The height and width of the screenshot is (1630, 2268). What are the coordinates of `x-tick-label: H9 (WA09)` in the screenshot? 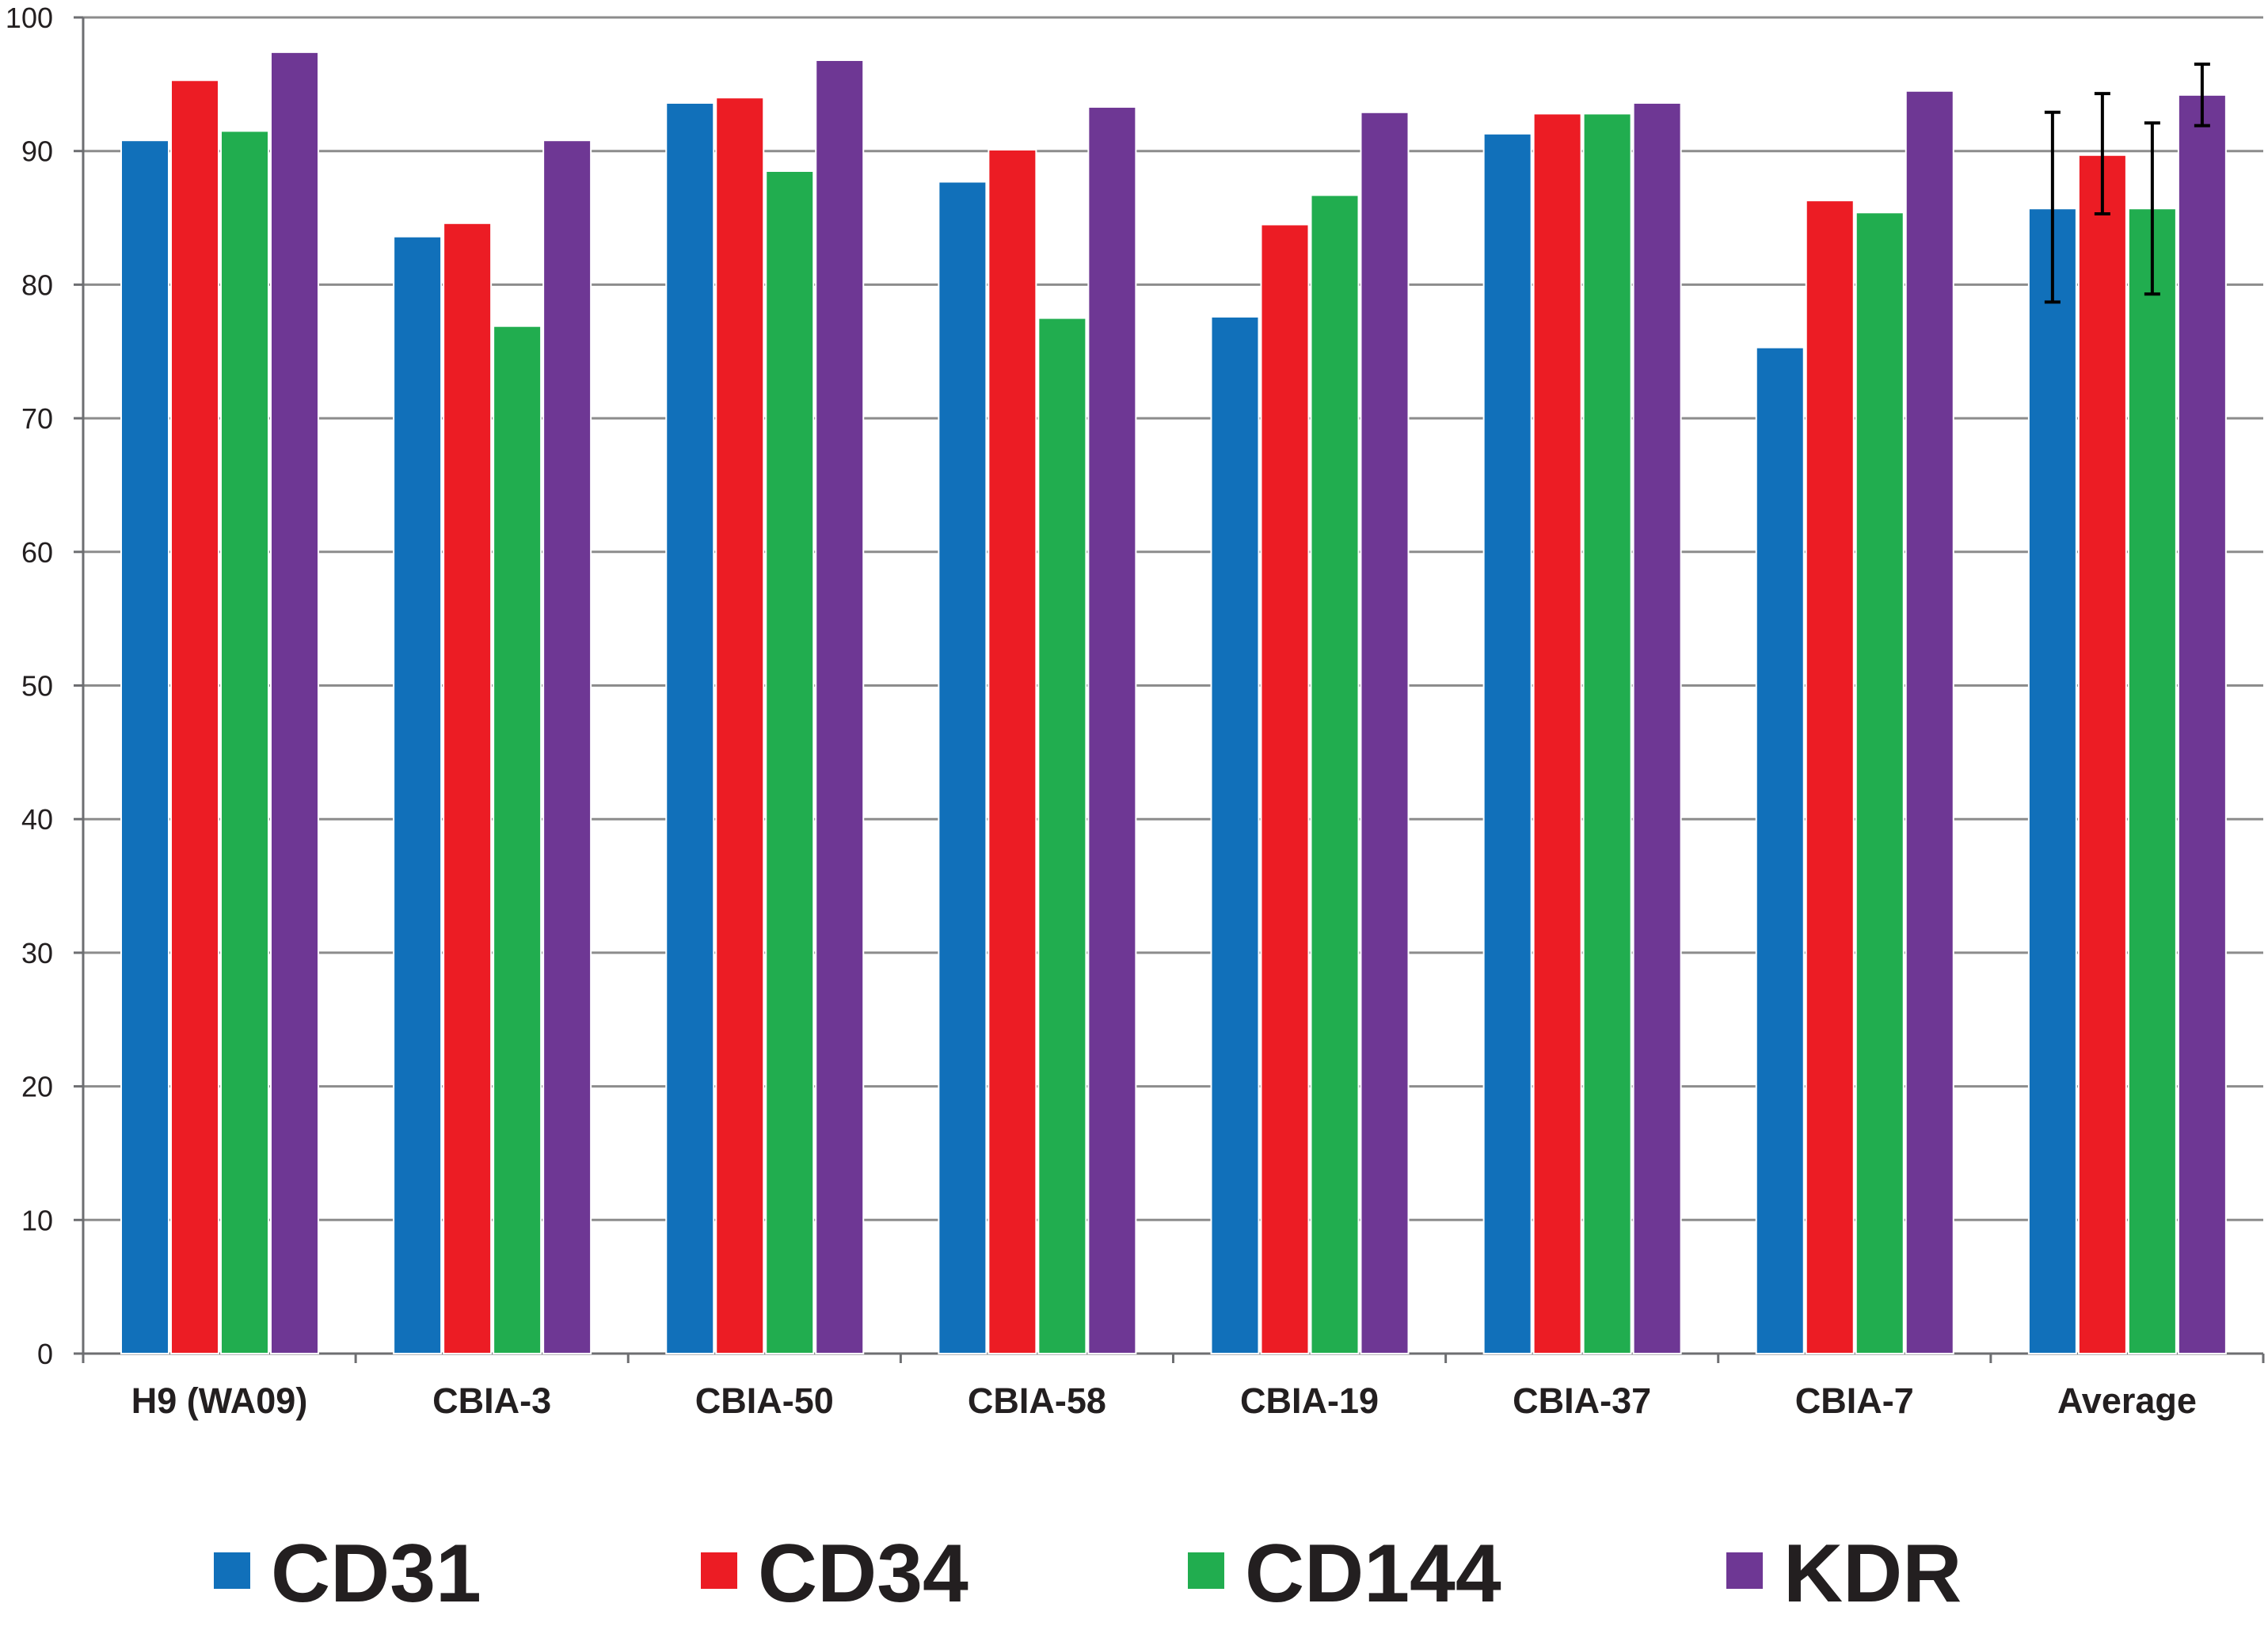 It's located at (219, 1401).